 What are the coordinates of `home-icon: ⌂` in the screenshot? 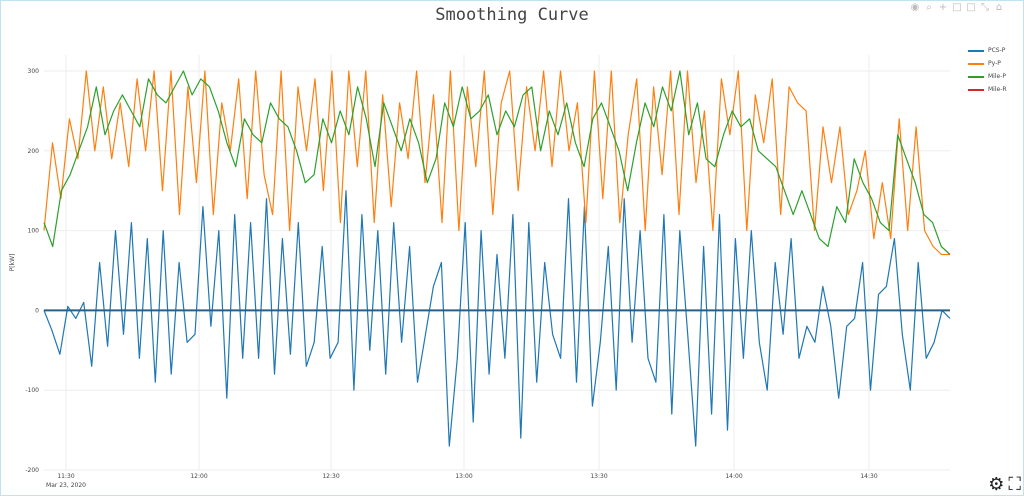 It's located at (999, 7).